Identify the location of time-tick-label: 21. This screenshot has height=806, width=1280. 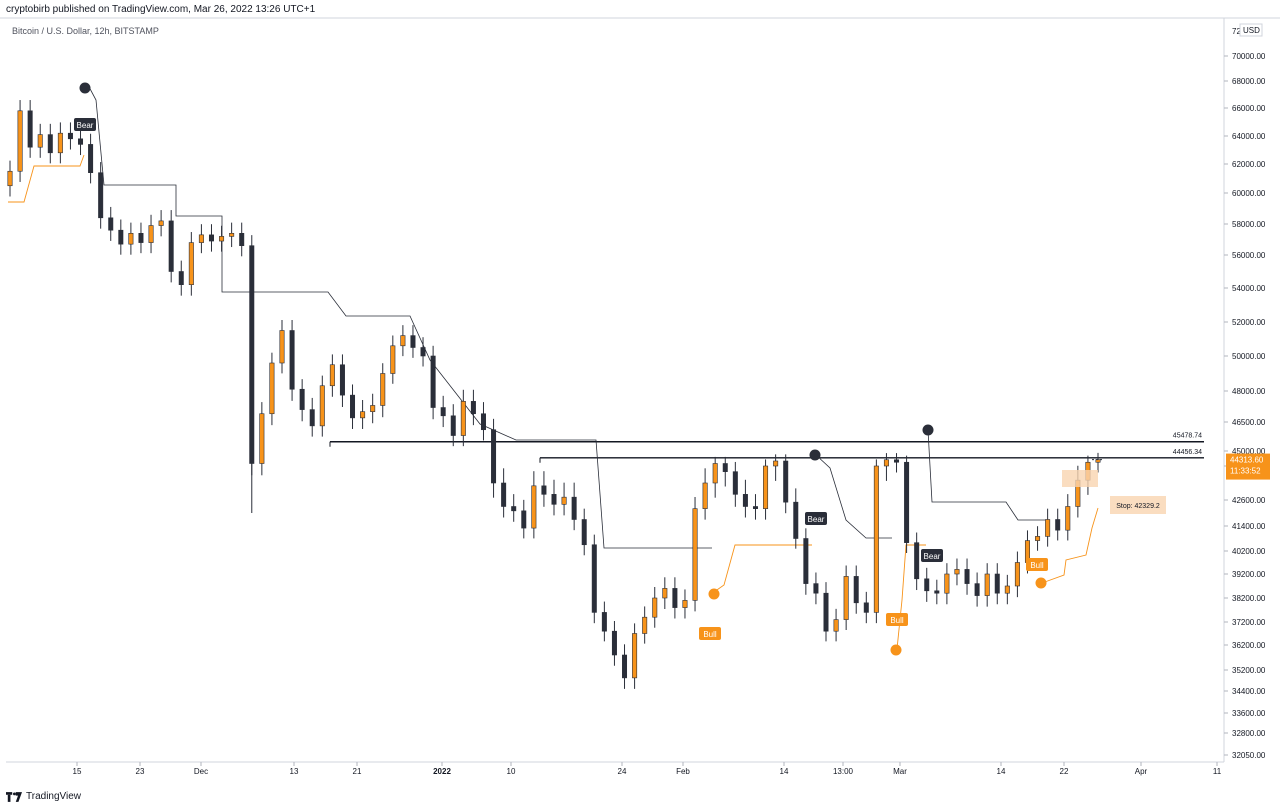
(357, 771).